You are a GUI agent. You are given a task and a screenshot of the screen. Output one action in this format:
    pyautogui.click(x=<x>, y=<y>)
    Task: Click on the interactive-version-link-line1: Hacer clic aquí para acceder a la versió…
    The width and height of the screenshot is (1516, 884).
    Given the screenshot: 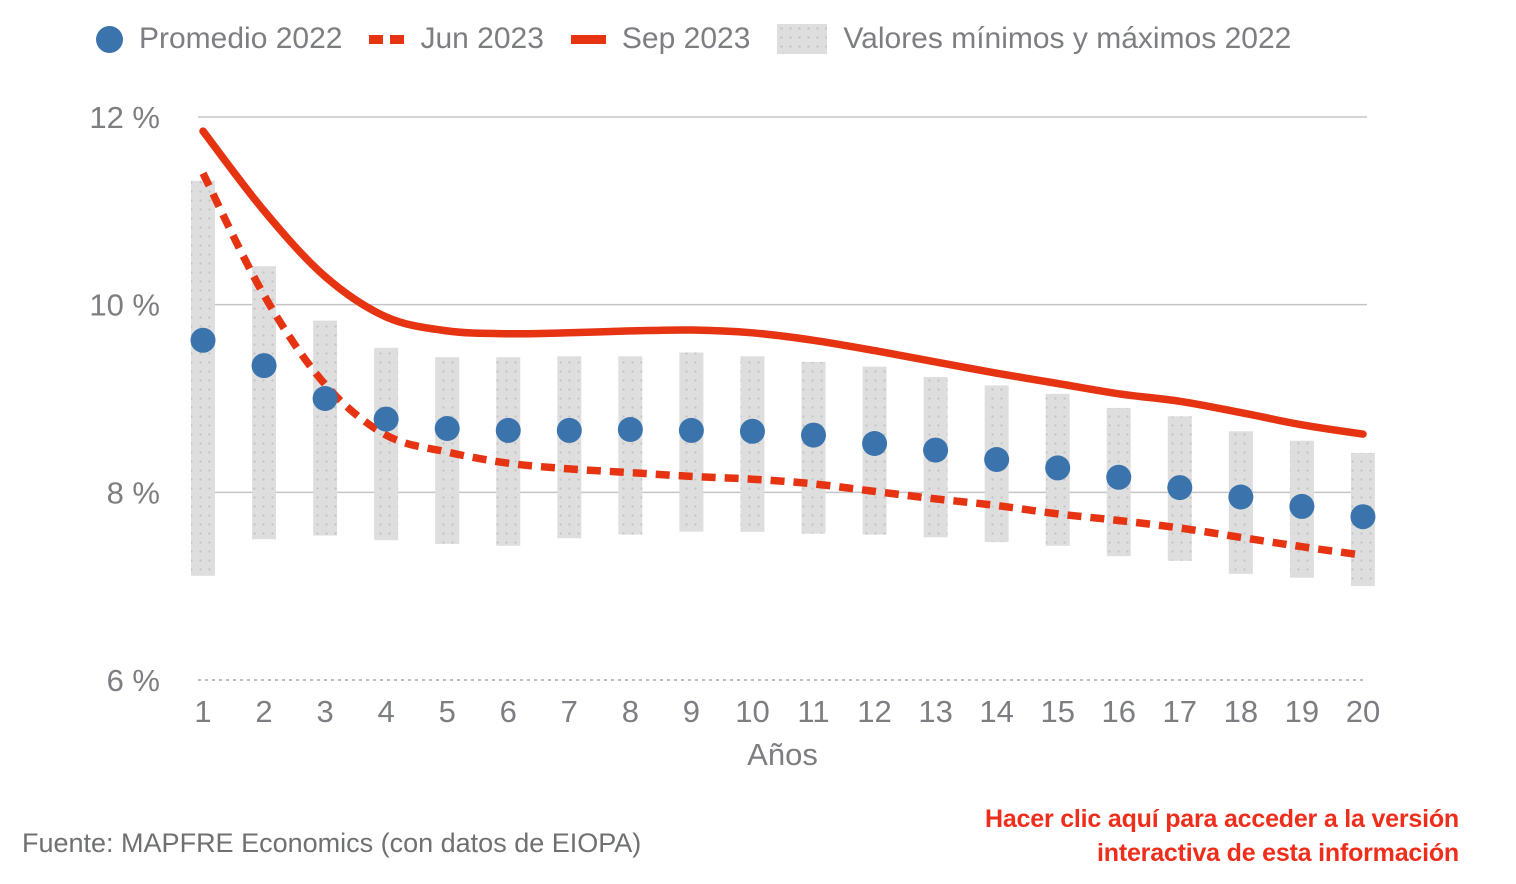 What is the action you would take?
    pyautogui.click(x=1221, y=819)
    